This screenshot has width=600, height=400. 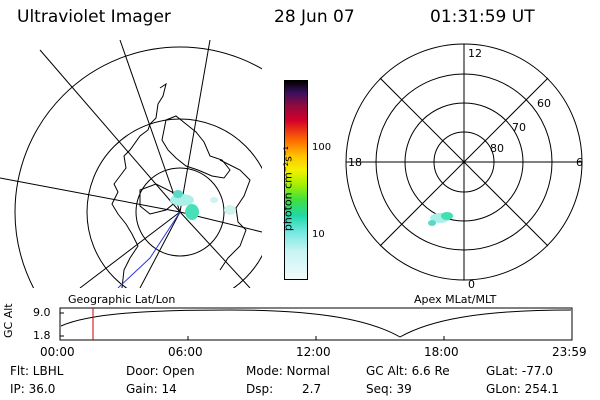 What do you see at coordinates (314, 17) in the screenshot?
I see `date-label: 28 Jun 07` at bounding box center [314, 17].